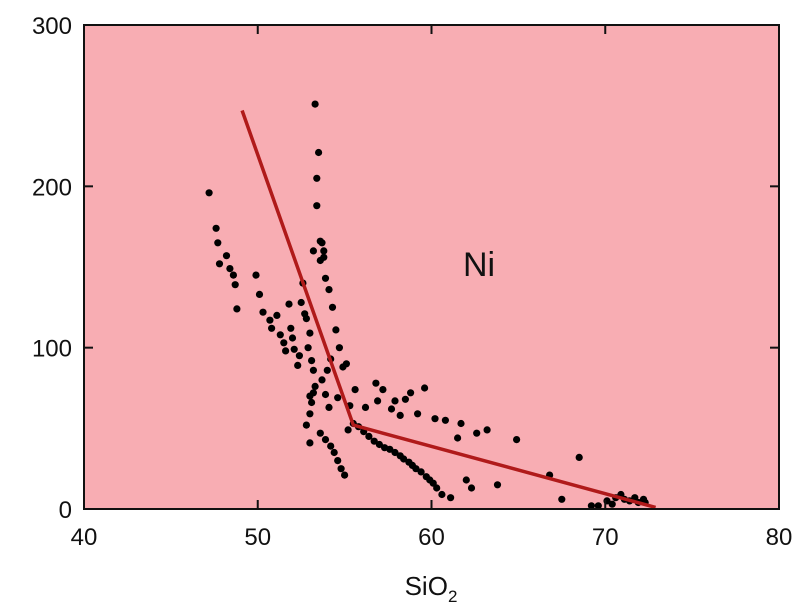 The width and height of the screenshot is (800, 614). What do you see at coordinates (65, 510) in the screenshot?
I see `y-tick-label: 0` at bounding box center [65, 510].